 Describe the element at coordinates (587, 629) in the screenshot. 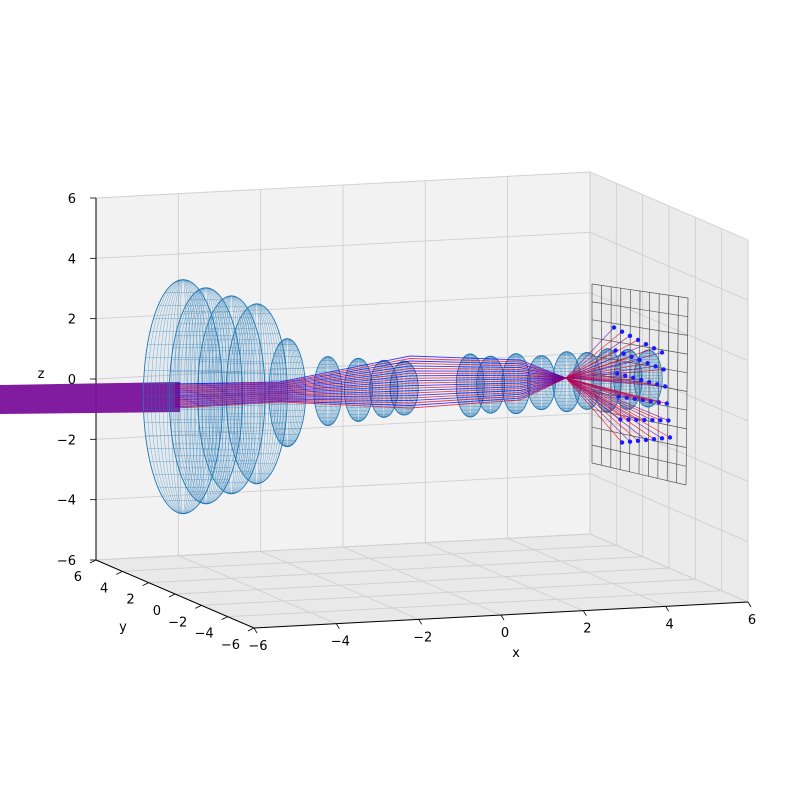

I see `x-tick-label: 2` at that location.